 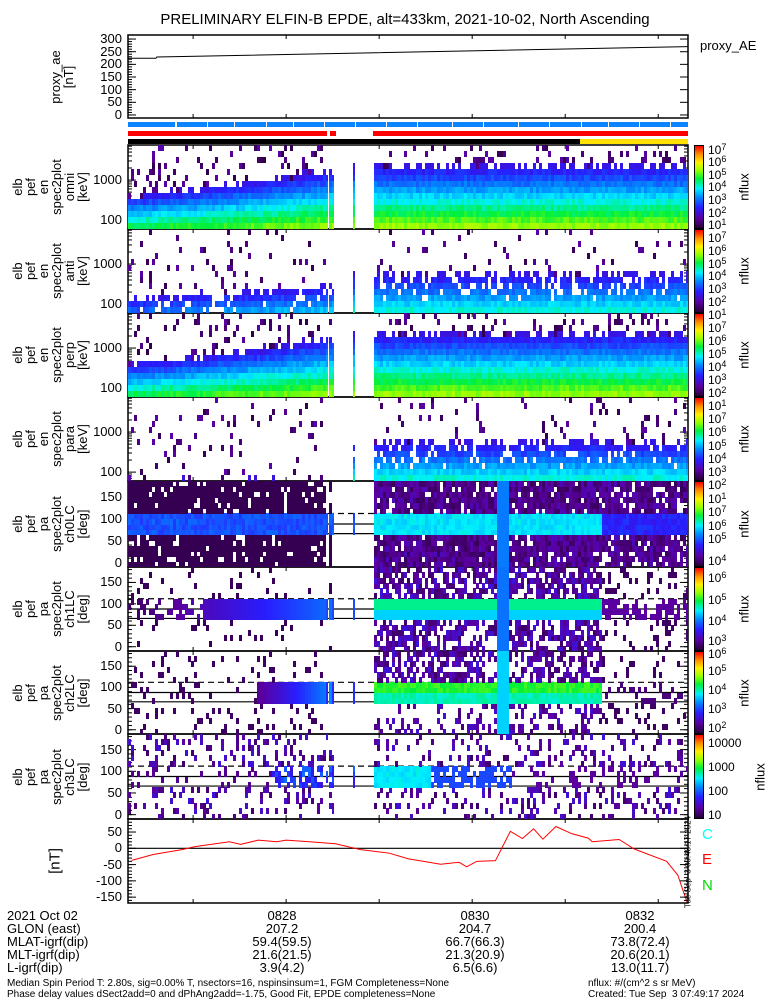 What do you see at coordinates (717, 313) in the screenshot?
I see `colorbar-tick-label: 101` at bounding box center [717, 313].